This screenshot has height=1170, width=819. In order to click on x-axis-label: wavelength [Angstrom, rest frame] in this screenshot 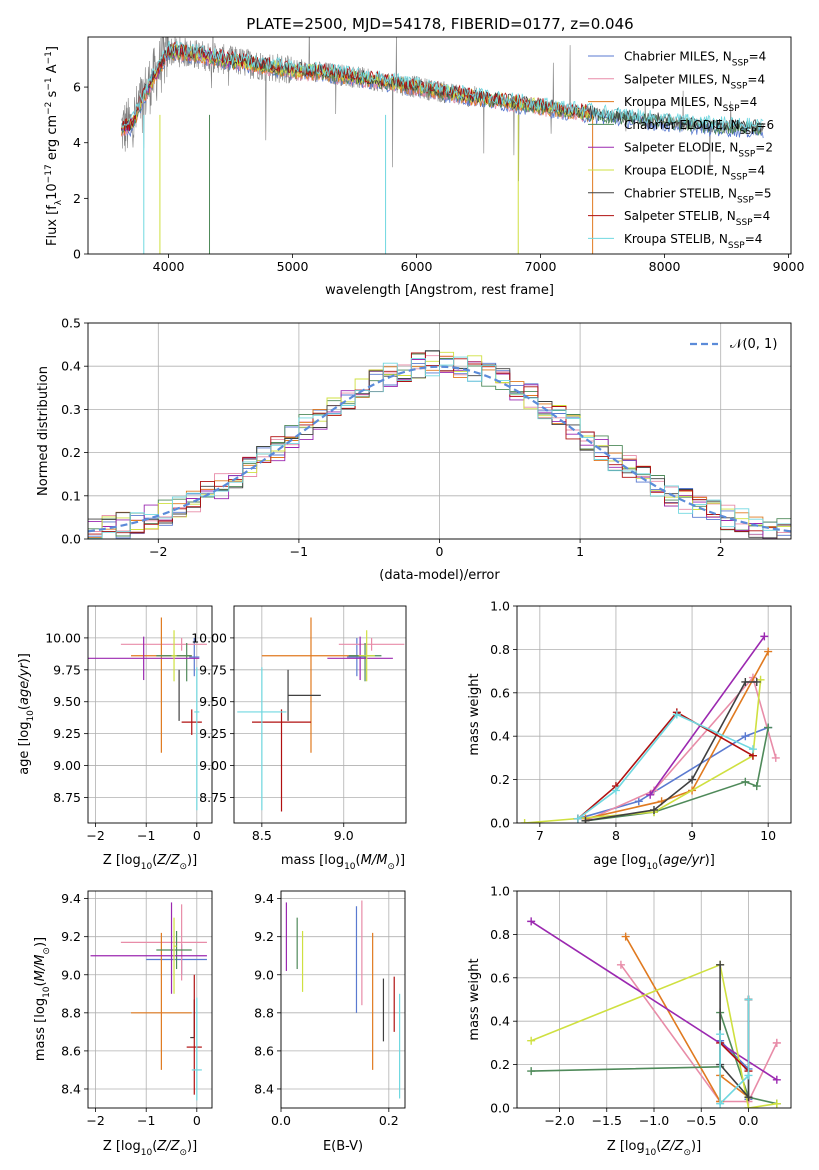, I will do `click(439, 290)`.